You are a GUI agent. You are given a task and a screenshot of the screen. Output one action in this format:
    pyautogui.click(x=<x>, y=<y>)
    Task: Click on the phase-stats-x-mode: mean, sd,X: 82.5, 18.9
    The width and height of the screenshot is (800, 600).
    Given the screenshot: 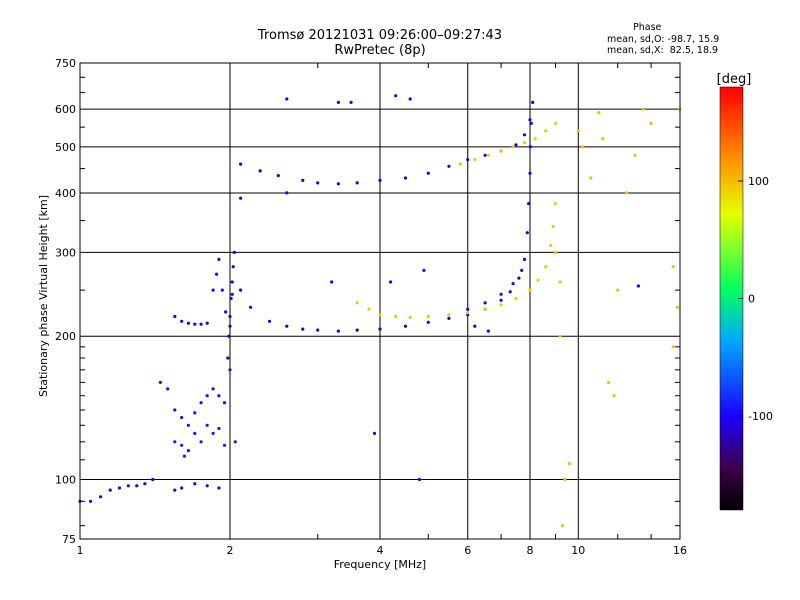 What is the action you would take?
    pyautogui.click(x=663, y=50)
    